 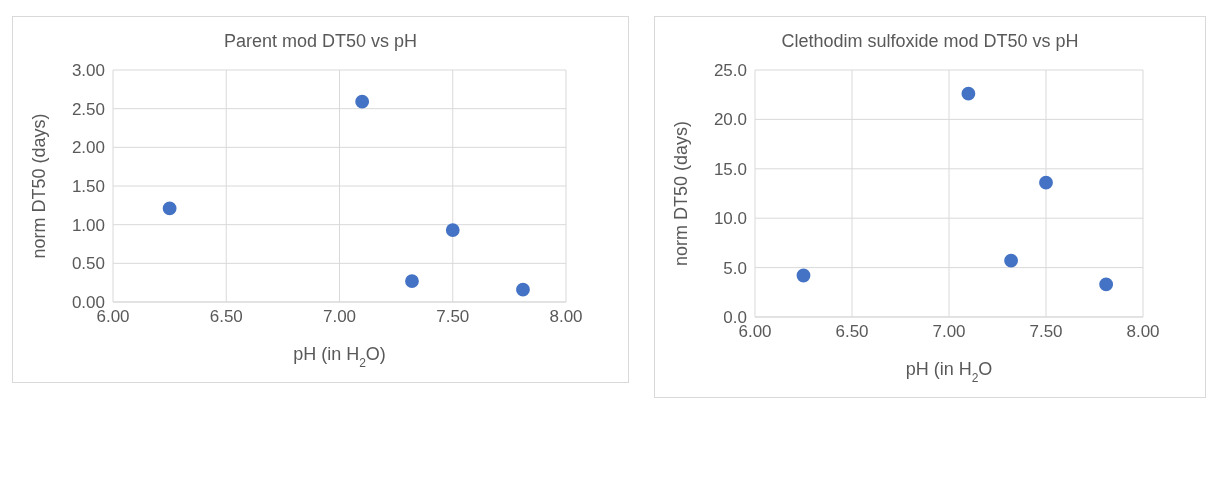 I want to click on y-tick-label: 15.0, so click(x=730, y=169).